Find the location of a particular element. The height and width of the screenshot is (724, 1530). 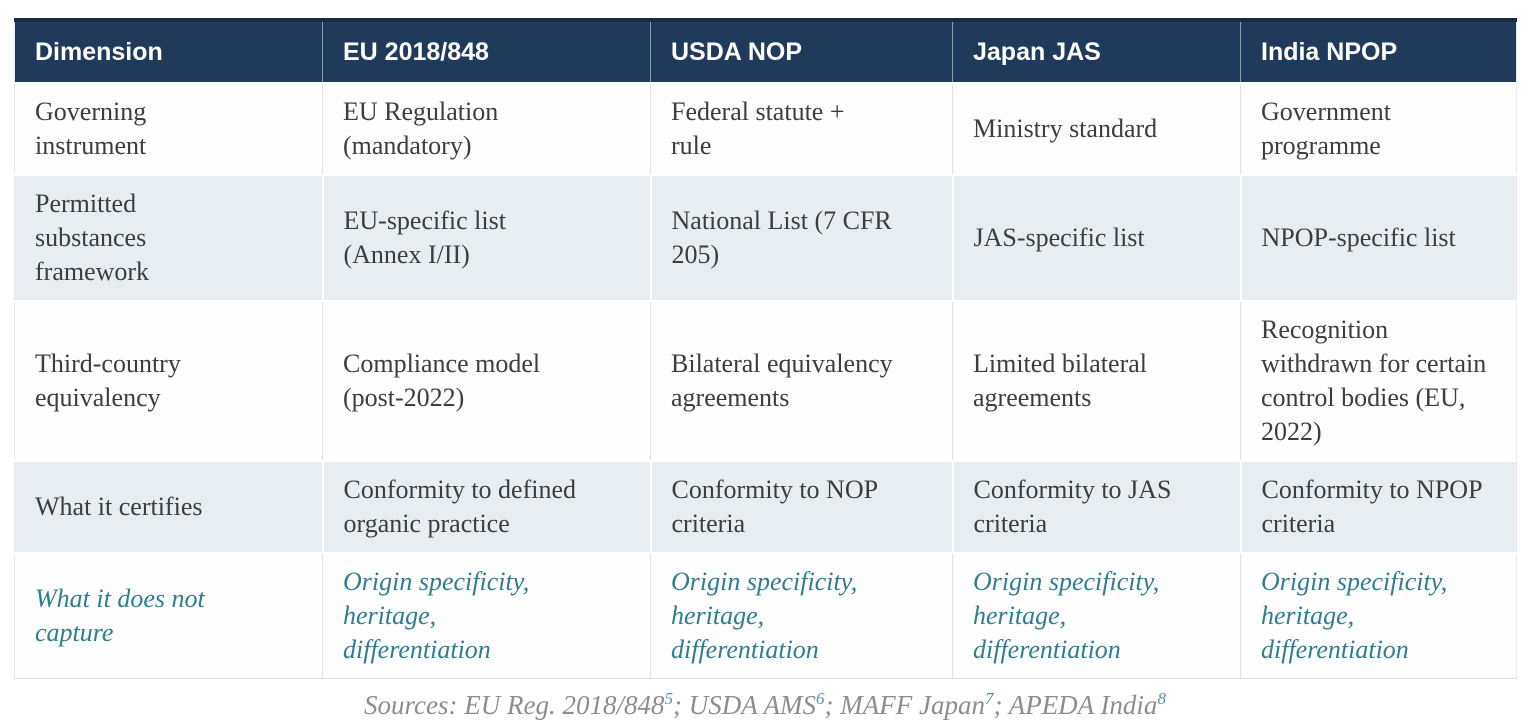

row-label-cell: What it certifies is located at coordinates (168, 506).